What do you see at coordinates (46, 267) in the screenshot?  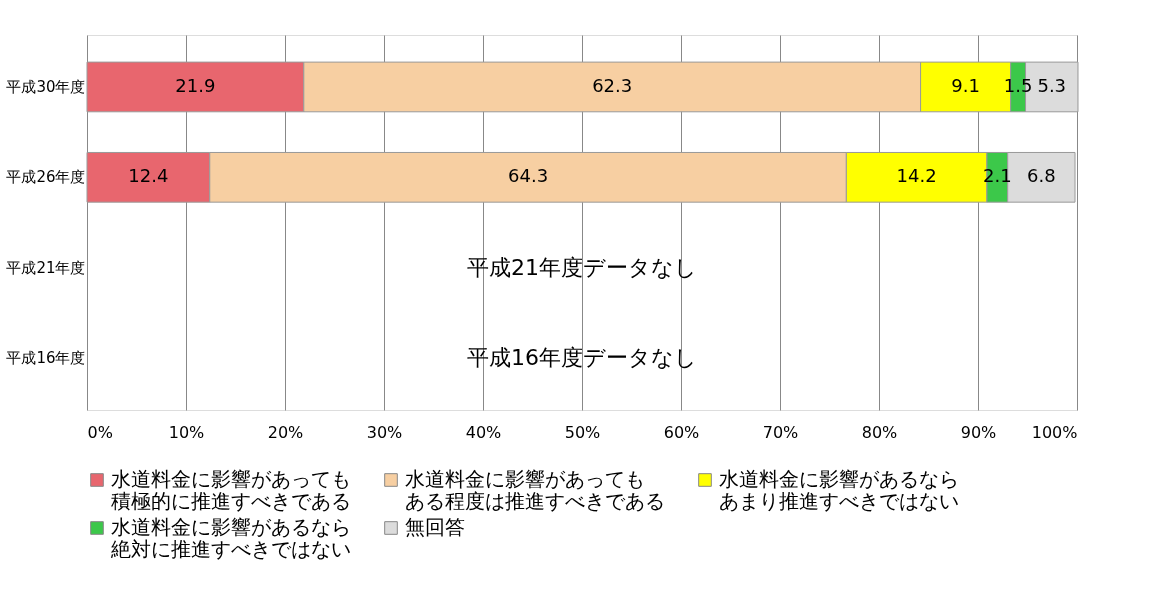 I see `y-tick-label: 平成21年度` at bounding box center [46, 267].